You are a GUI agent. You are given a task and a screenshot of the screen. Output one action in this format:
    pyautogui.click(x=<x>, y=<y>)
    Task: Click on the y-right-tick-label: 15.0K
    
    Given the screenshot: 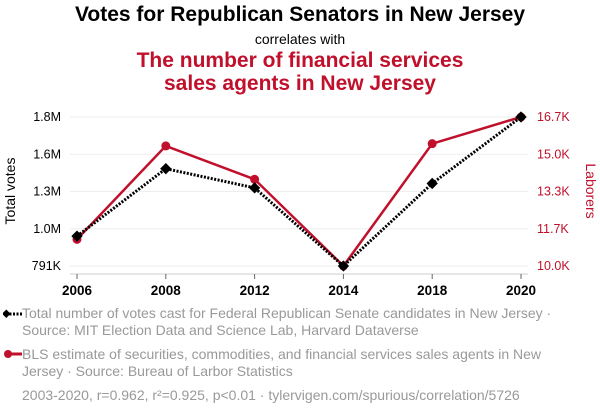 What is the action you would take?
    pyautogui.click(x=553, y=154)
    